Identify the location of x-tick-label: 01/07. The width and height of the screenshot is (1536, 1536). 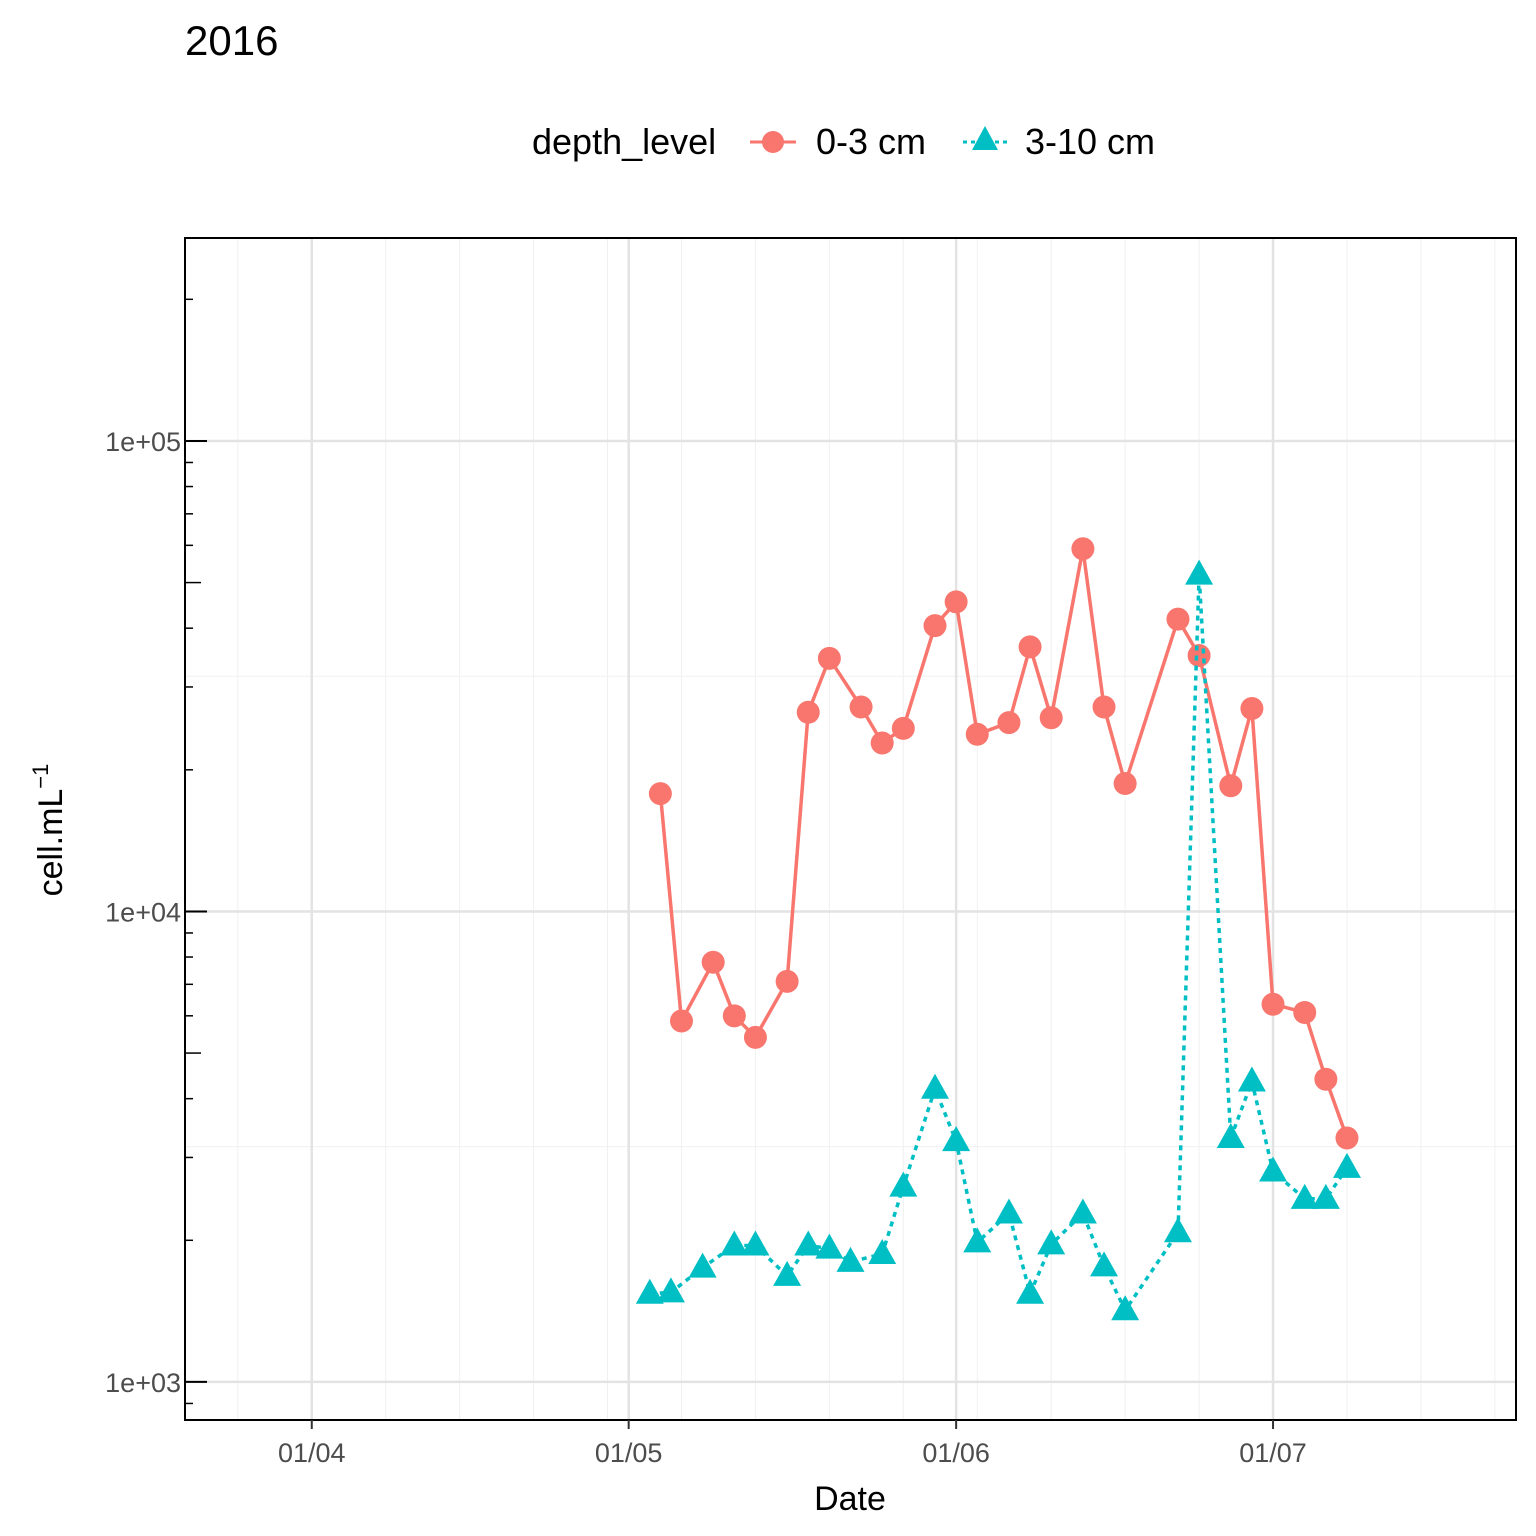
(1273, 1453).